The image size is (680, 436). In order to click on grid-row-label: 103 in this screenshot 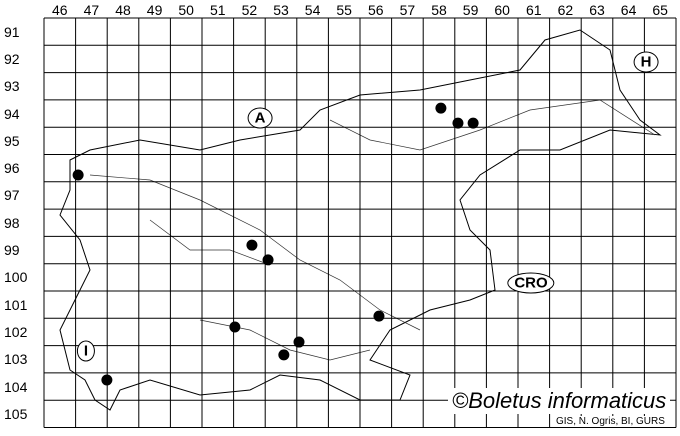, I will do `click(16, 359)`.